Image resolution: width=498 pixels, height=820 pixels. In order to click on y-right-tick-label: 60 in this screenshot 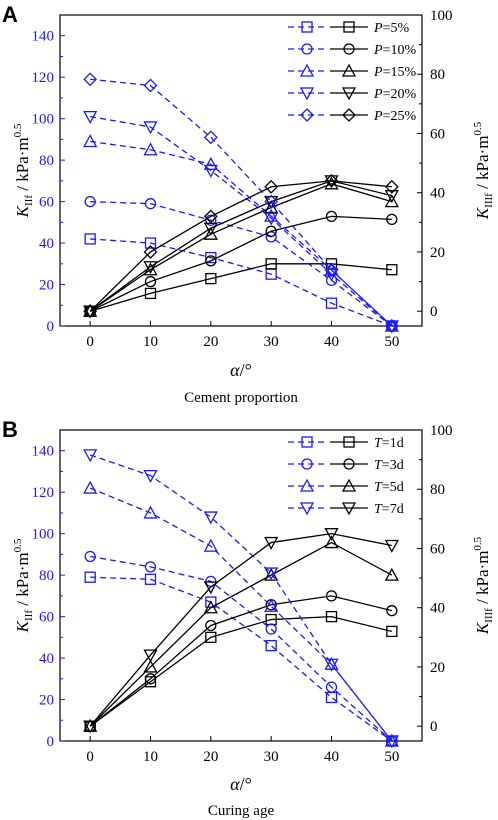, I will do `click(437, 549)`.